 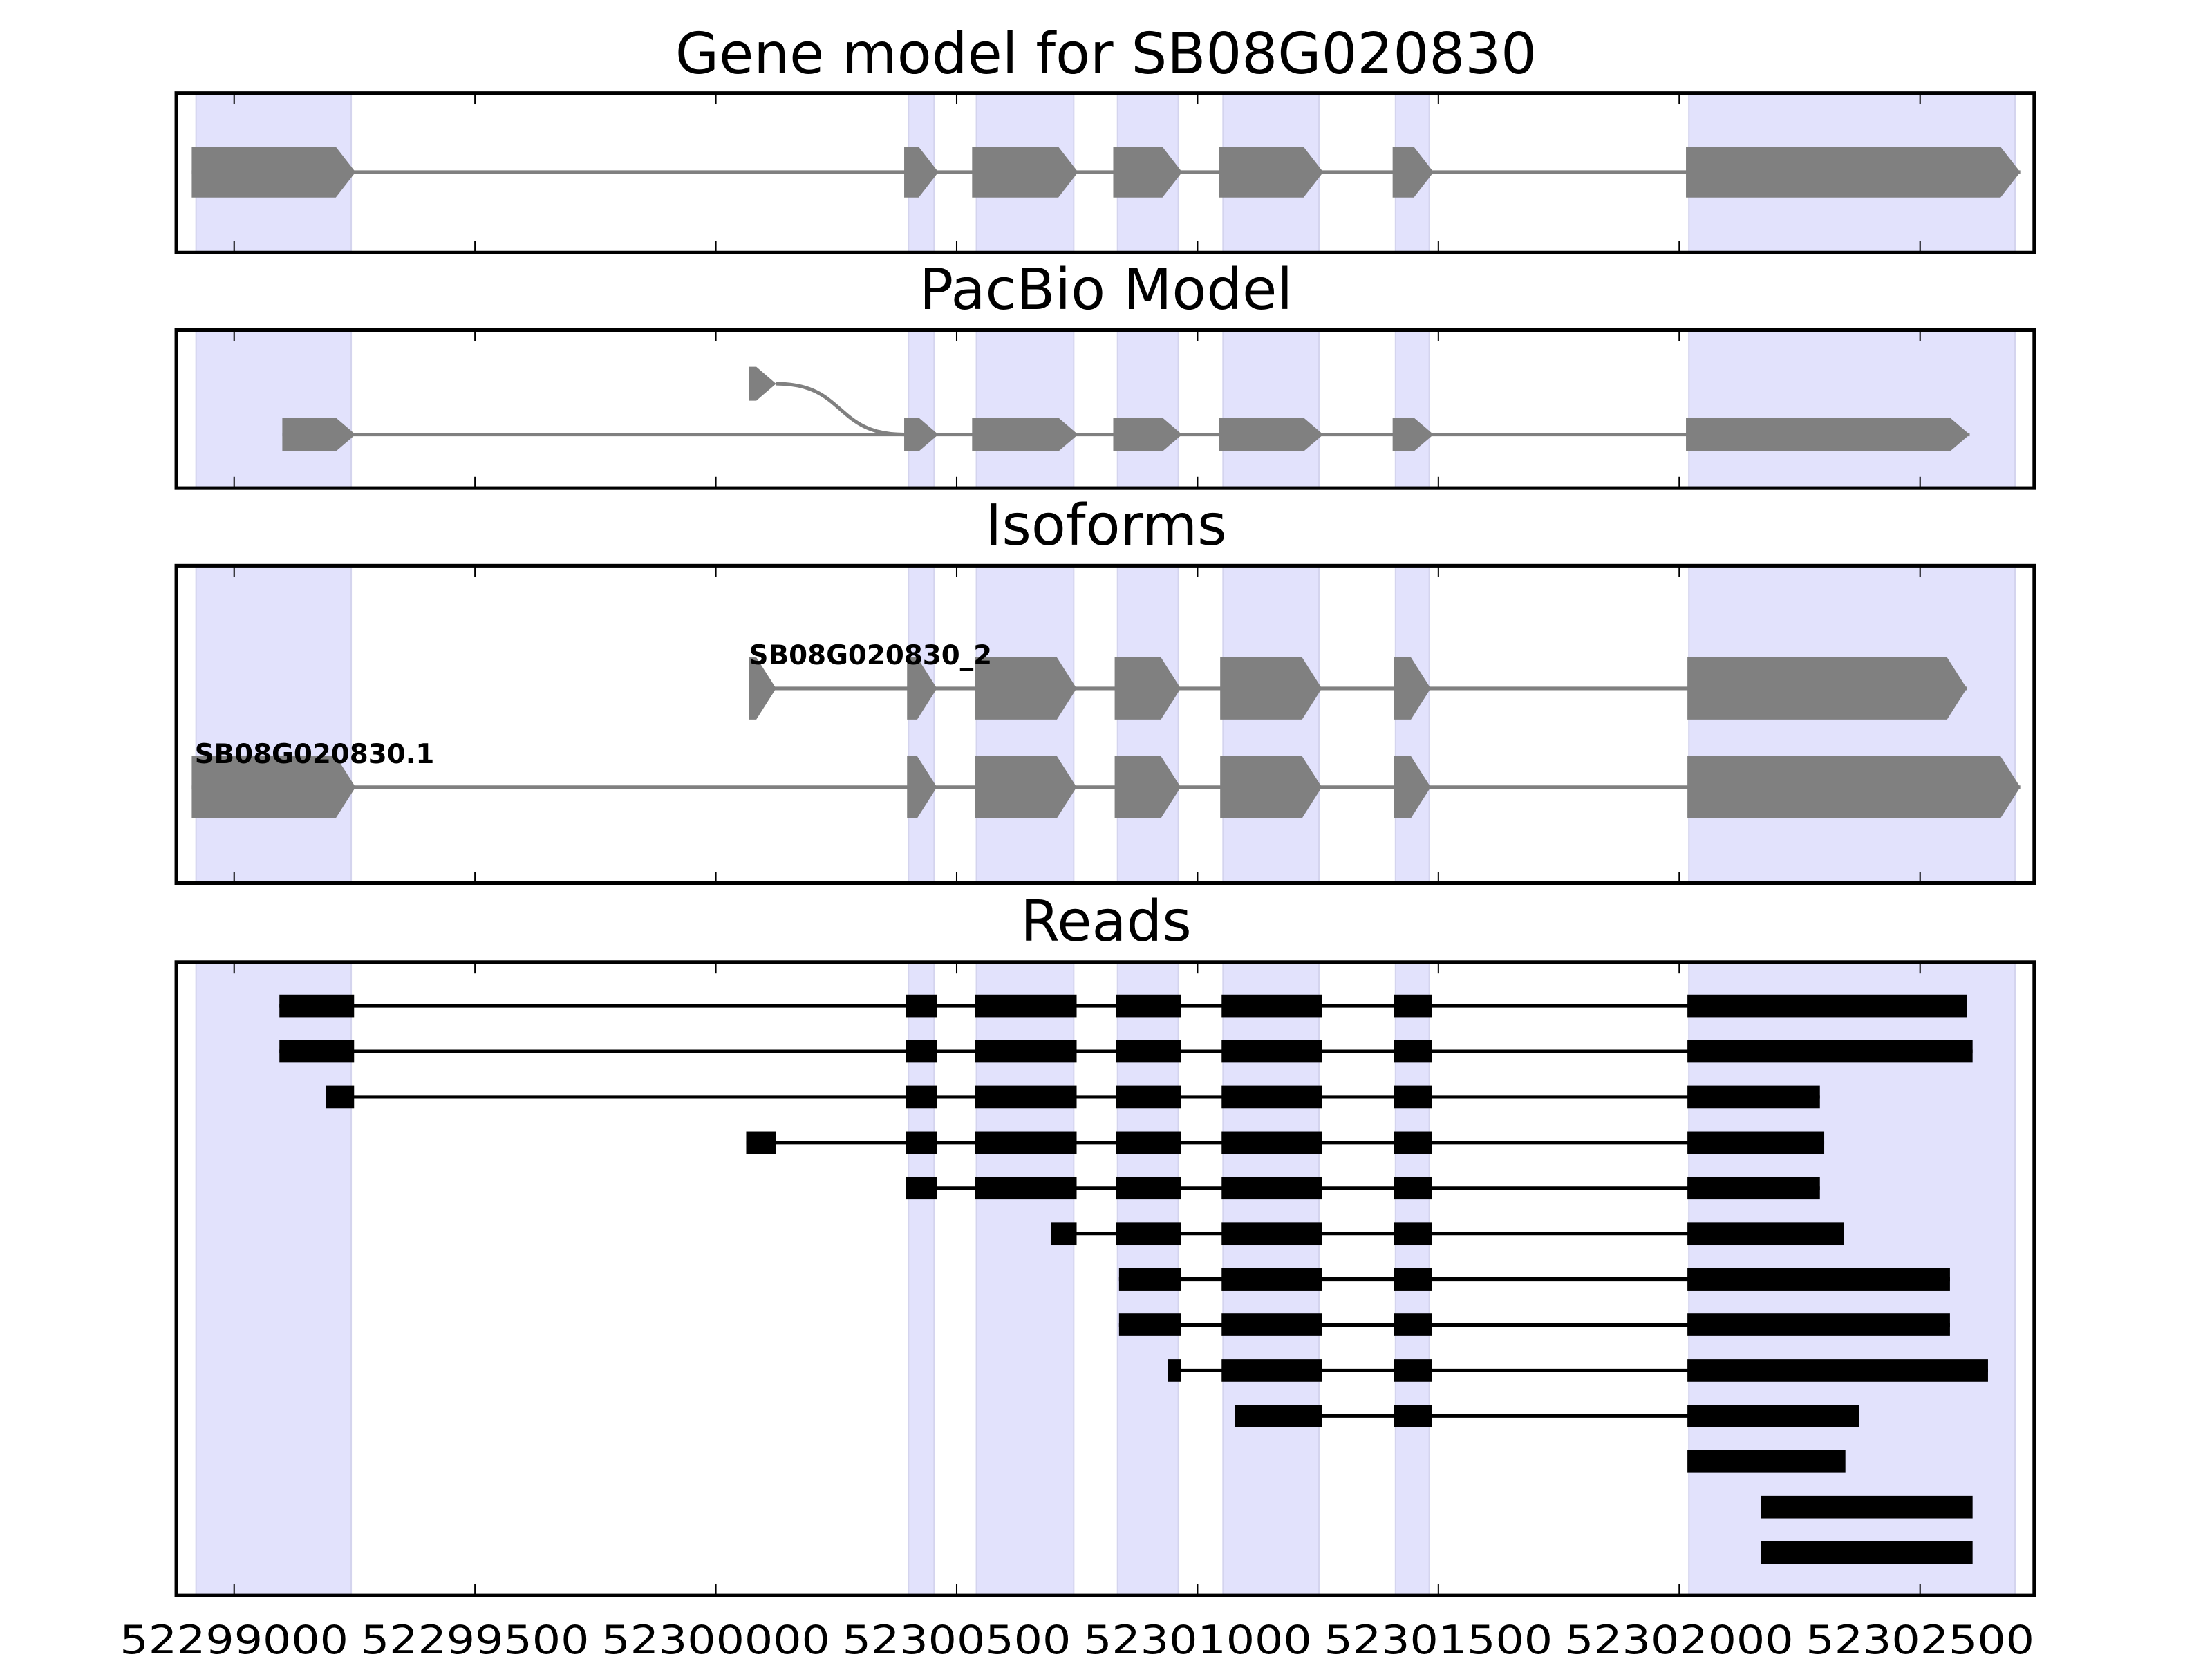 I want to click on isoform-label-1: SB08G020830.1, so click(x=315, y=754).